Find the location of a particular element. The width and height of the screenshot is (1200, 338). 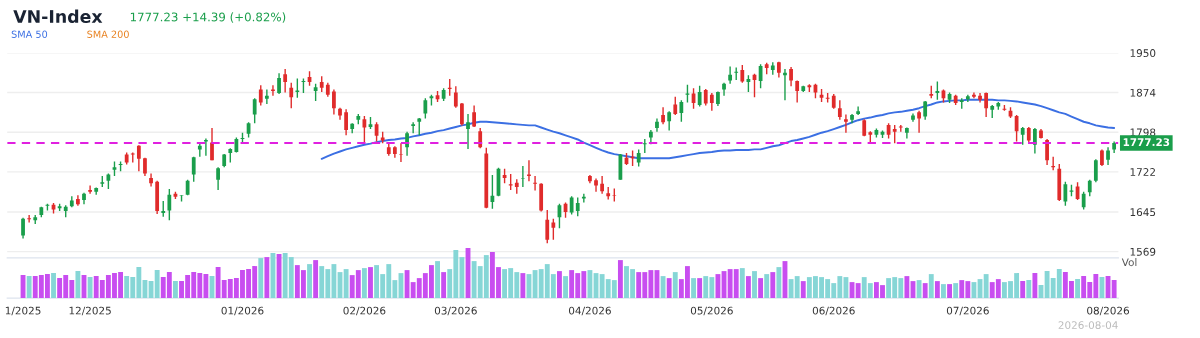

x-tick-label: 08/2026 is located at coordinates (1108, 311).